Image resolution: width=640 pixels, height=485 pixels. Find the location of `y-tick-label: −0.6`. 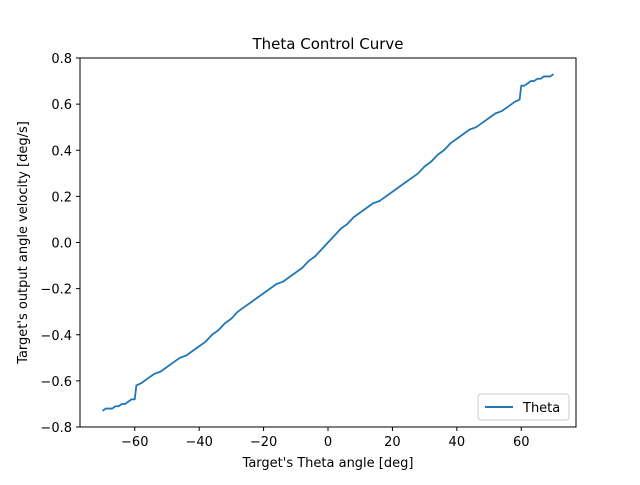

y-tick-label: −0.6 is located at coordinates (56, 382).